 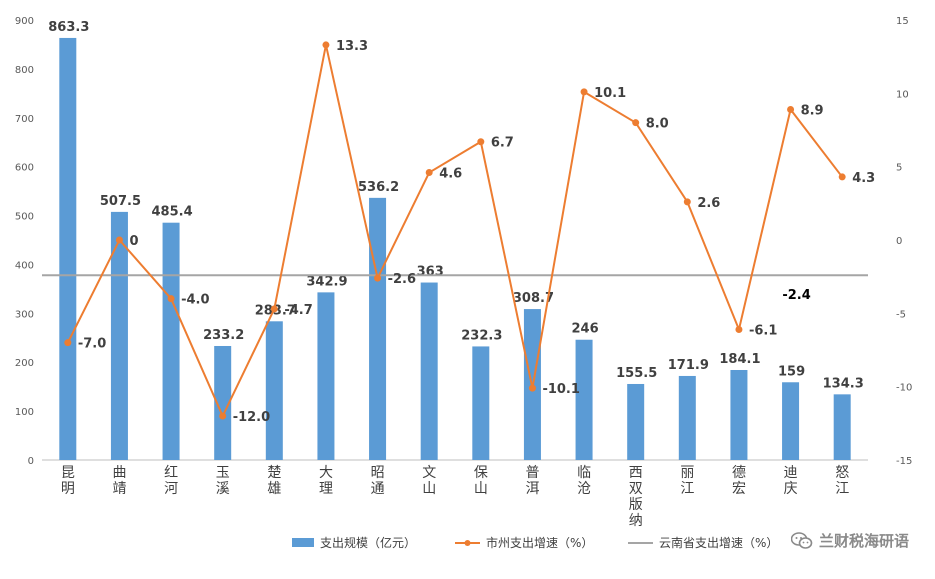 I want to click on line-data-label: 4.3, so click(x=863, y=178).